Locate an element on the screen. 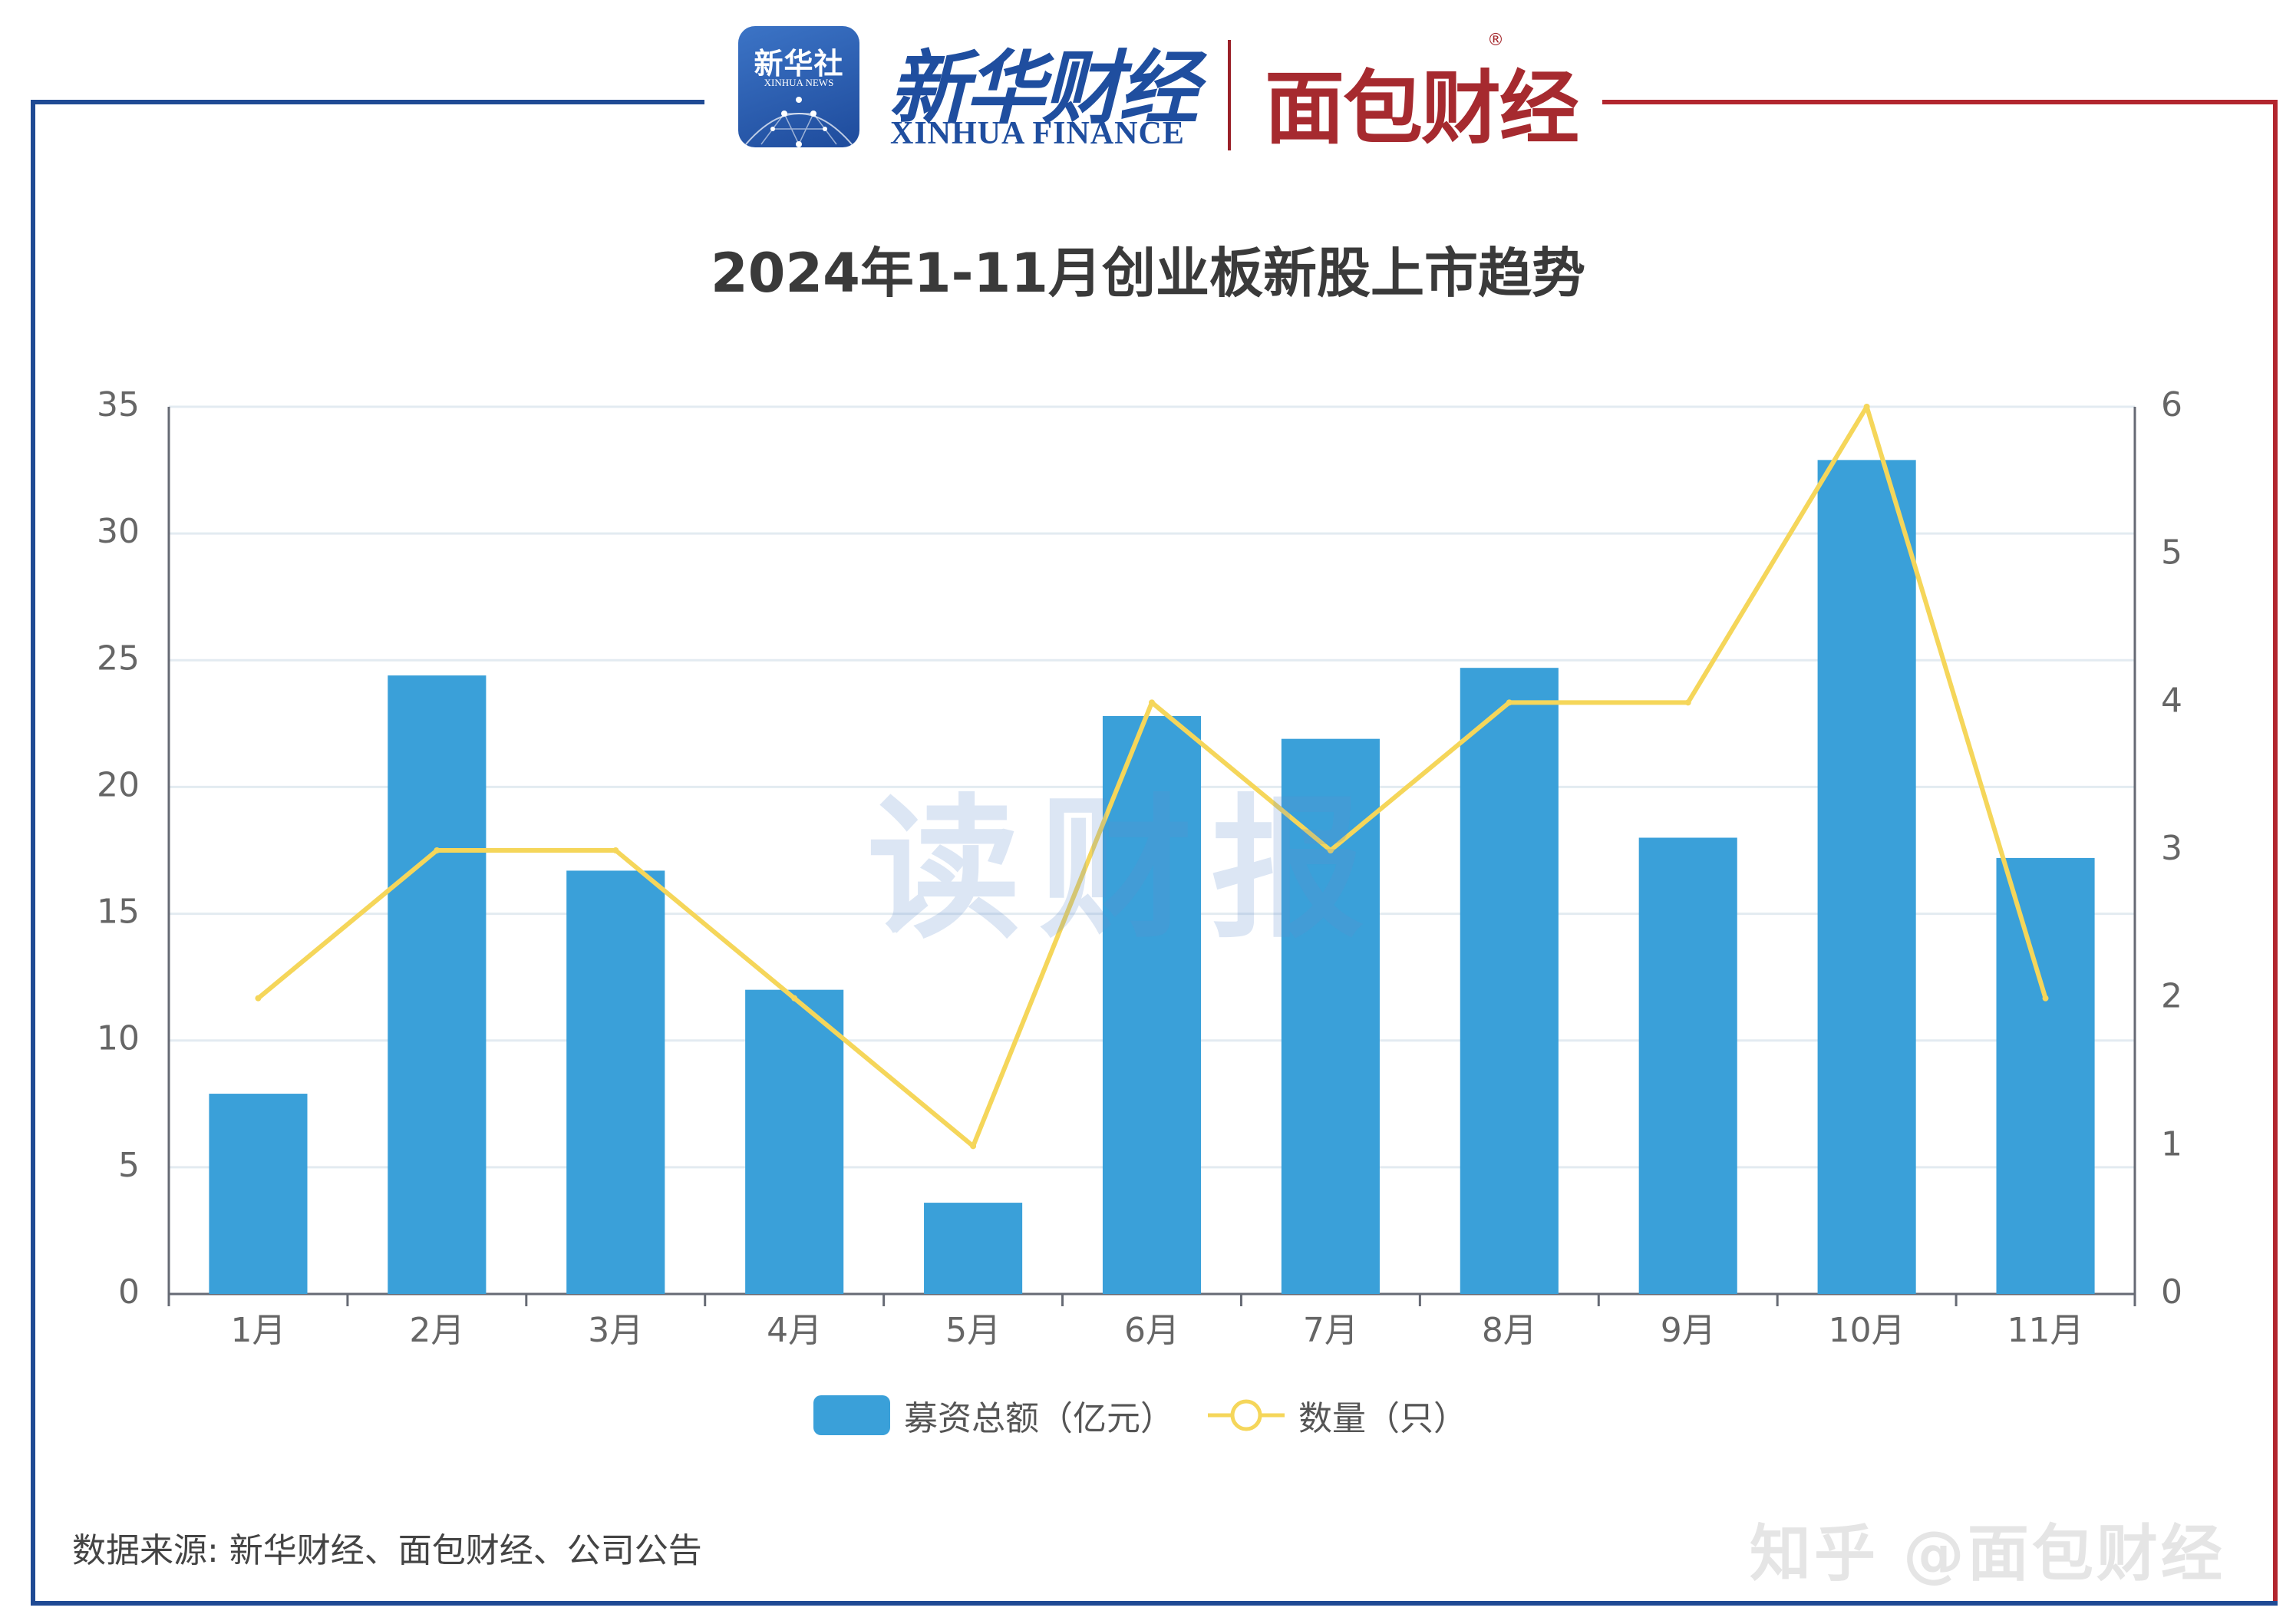  y2-axis-tick-label: 2 is located at coordinates (2171, 996).